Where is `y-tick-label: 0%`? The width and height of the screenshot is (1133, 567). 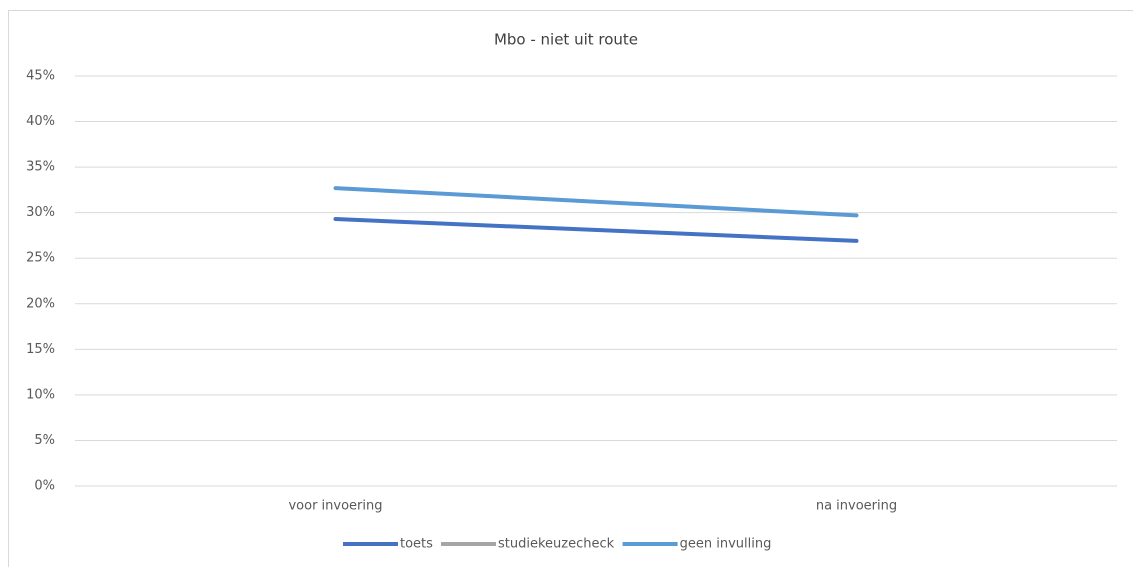 y-tick-label: 0% is located at coordinates (44, 486).